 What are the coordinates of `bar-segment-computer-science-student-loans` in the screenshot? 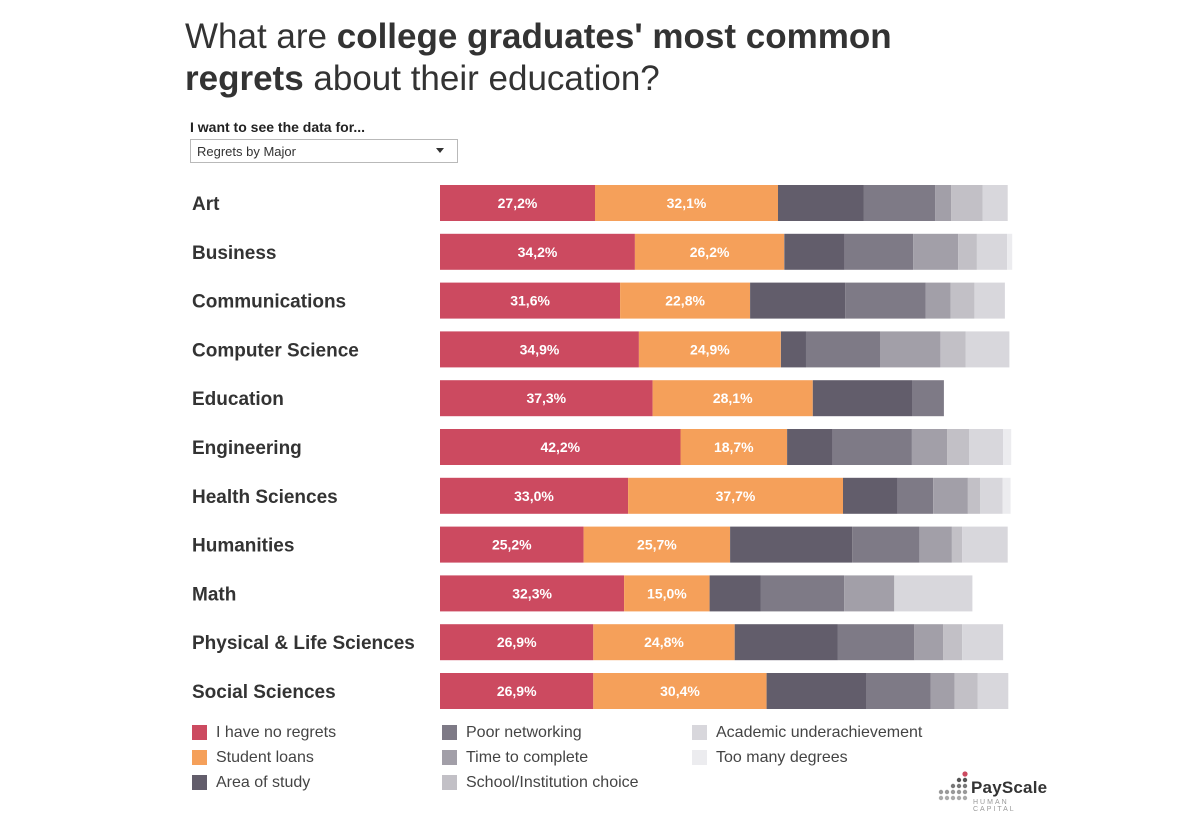 It's located at (709, 349).